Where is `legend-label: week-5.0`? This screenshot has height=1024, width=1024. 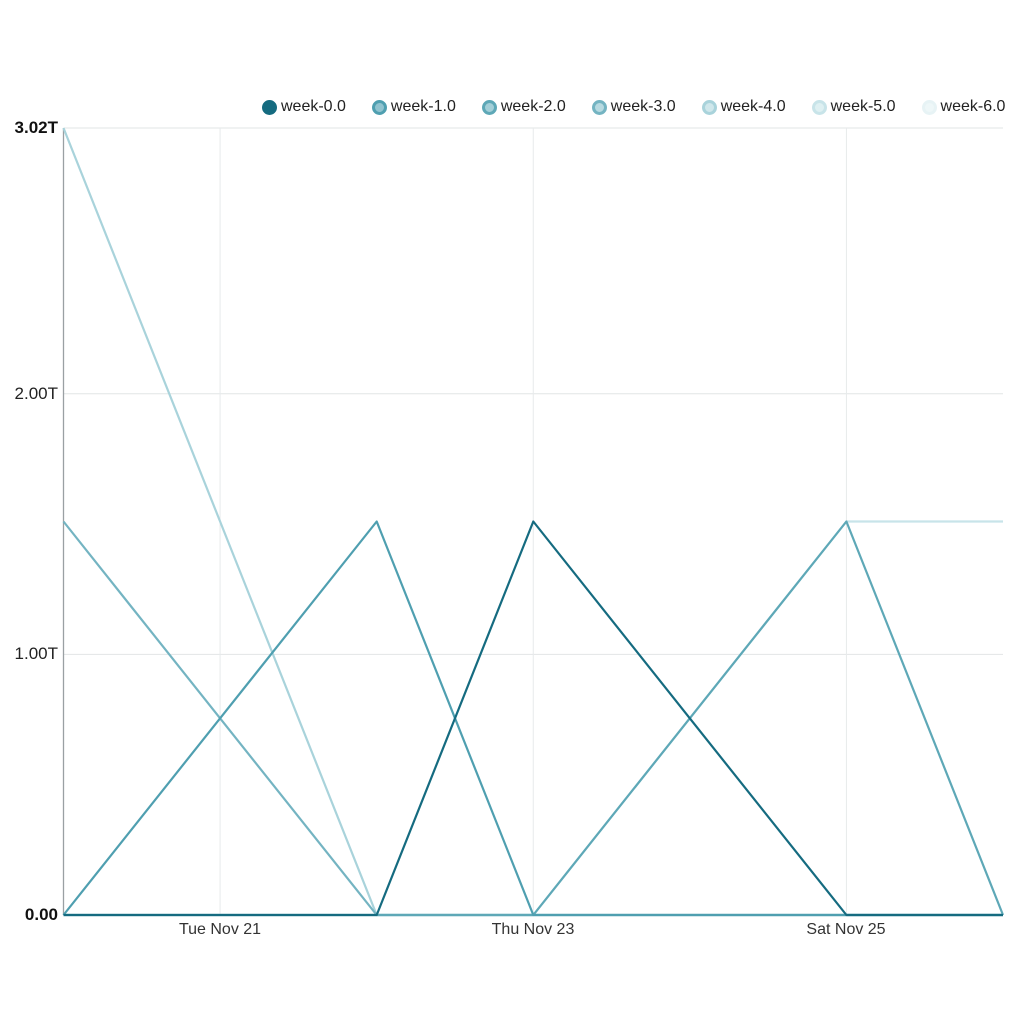 legend-label: week-5.0 is located at coordinates (863, 106).